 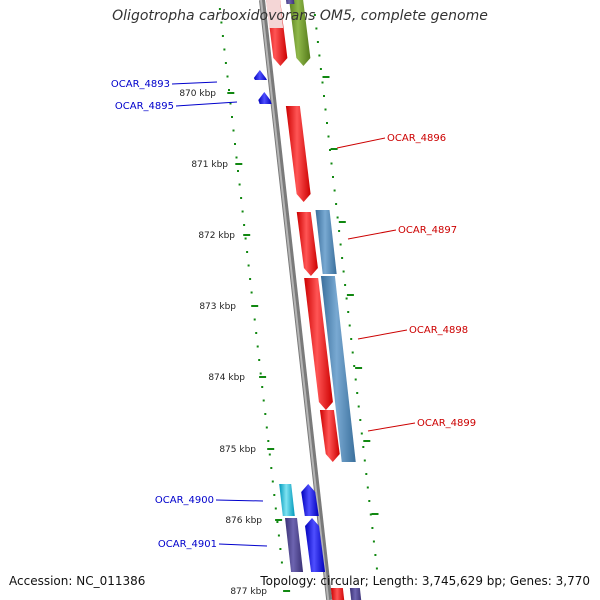 I want to click on gene-top-olive, so click(x=300, y=33).